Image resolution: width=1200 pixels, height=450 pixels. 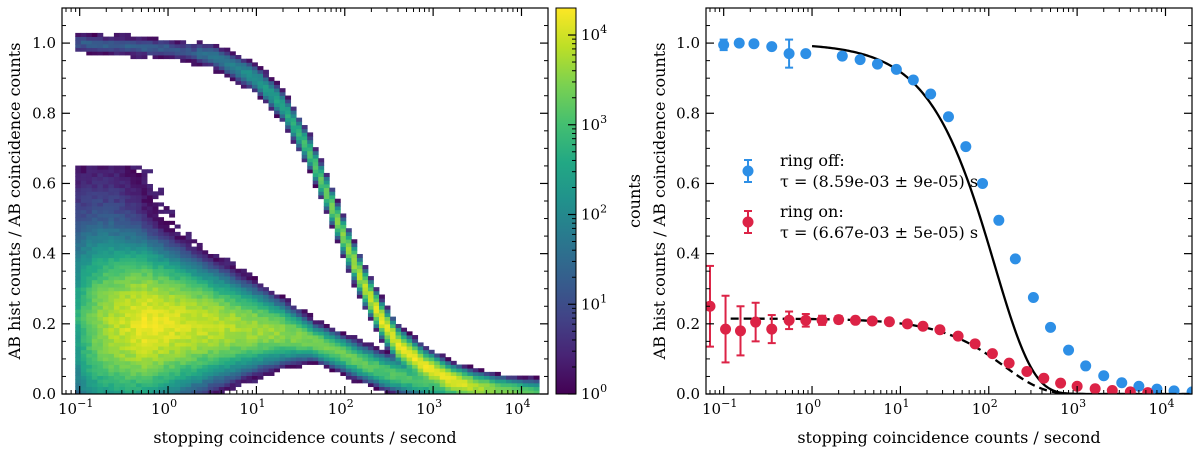 I want to click on data-point-ring-off, so click(x=913, y=80).